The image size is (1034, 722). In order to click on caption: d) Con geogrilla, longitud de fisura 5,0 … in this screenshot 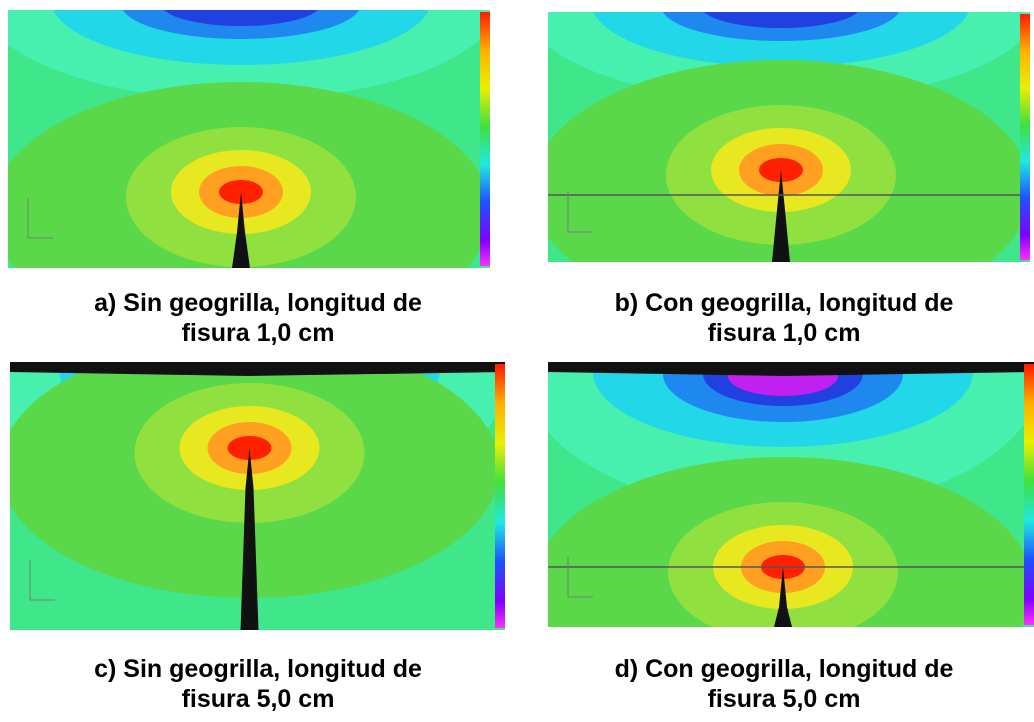, I will do `click(784, 684)`.